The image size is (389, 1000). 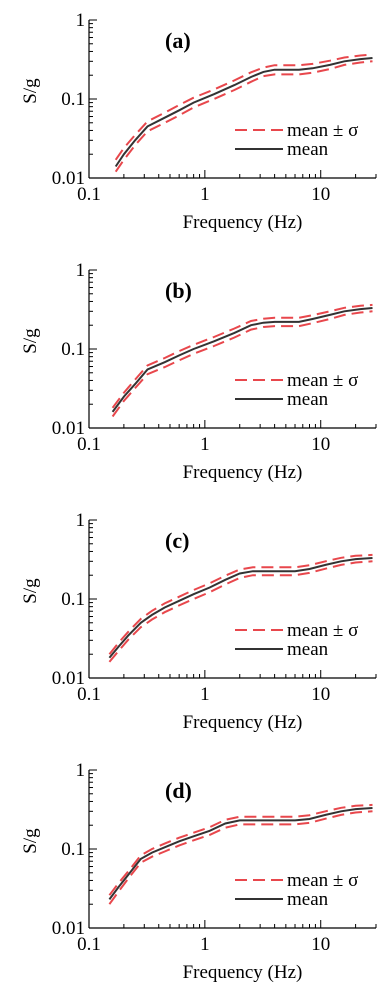 I want to click on panel-label: (b), so click(x=178, y=290).